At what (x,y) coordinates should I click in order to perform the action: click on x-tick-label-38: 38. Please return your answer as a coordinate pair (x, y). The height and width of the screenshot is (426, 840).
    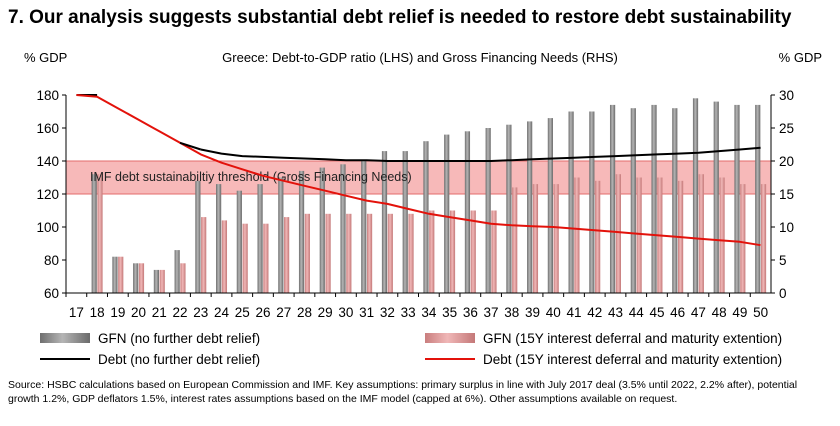
    Looking at the image, I should click on (511, 312).